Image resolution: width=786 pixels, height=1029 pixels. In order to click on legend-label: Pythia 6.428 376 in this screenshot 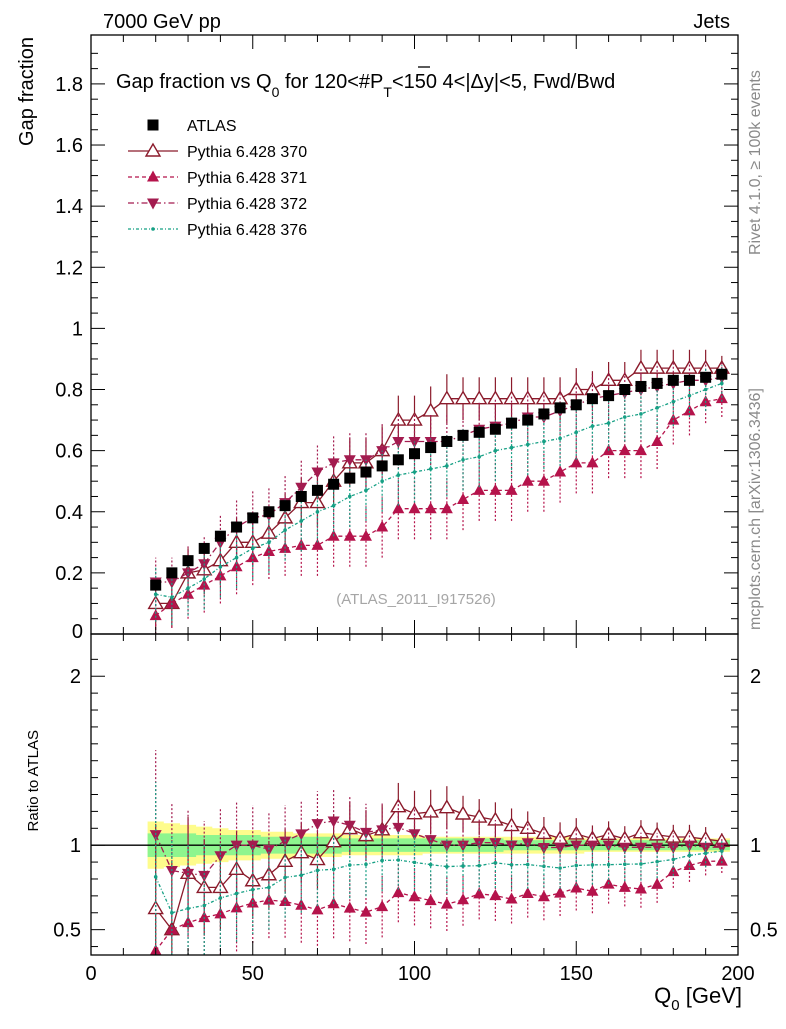, I will do `click(247, 230)`.